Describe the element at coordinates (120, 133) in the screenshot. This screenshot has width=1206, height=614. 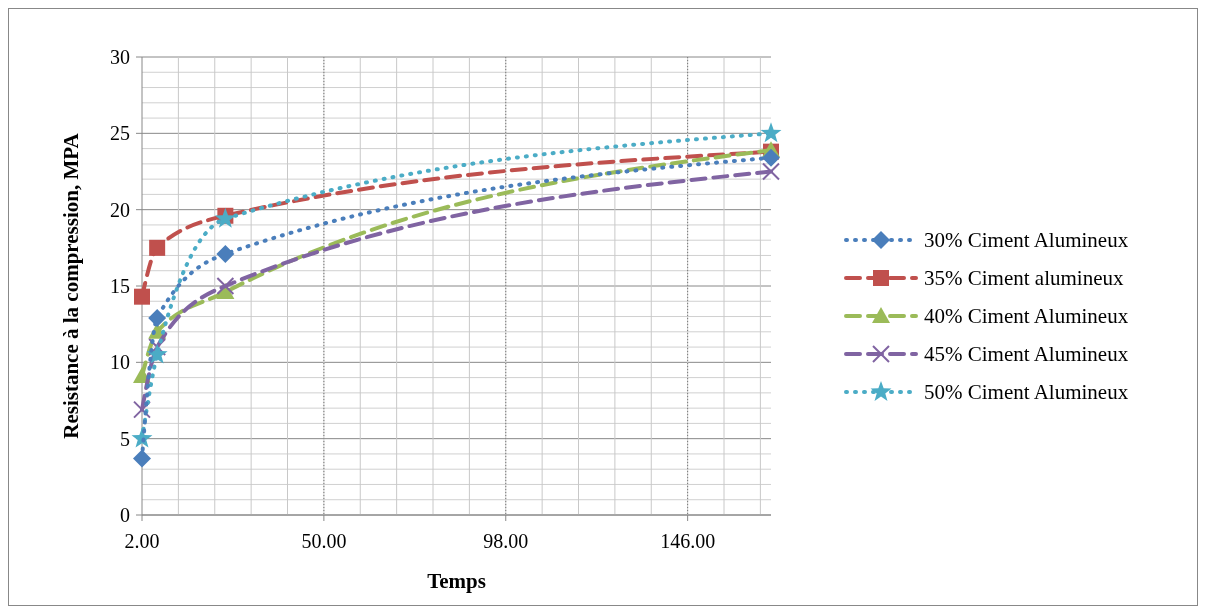
I see `y-tick-label: 25` at that location.